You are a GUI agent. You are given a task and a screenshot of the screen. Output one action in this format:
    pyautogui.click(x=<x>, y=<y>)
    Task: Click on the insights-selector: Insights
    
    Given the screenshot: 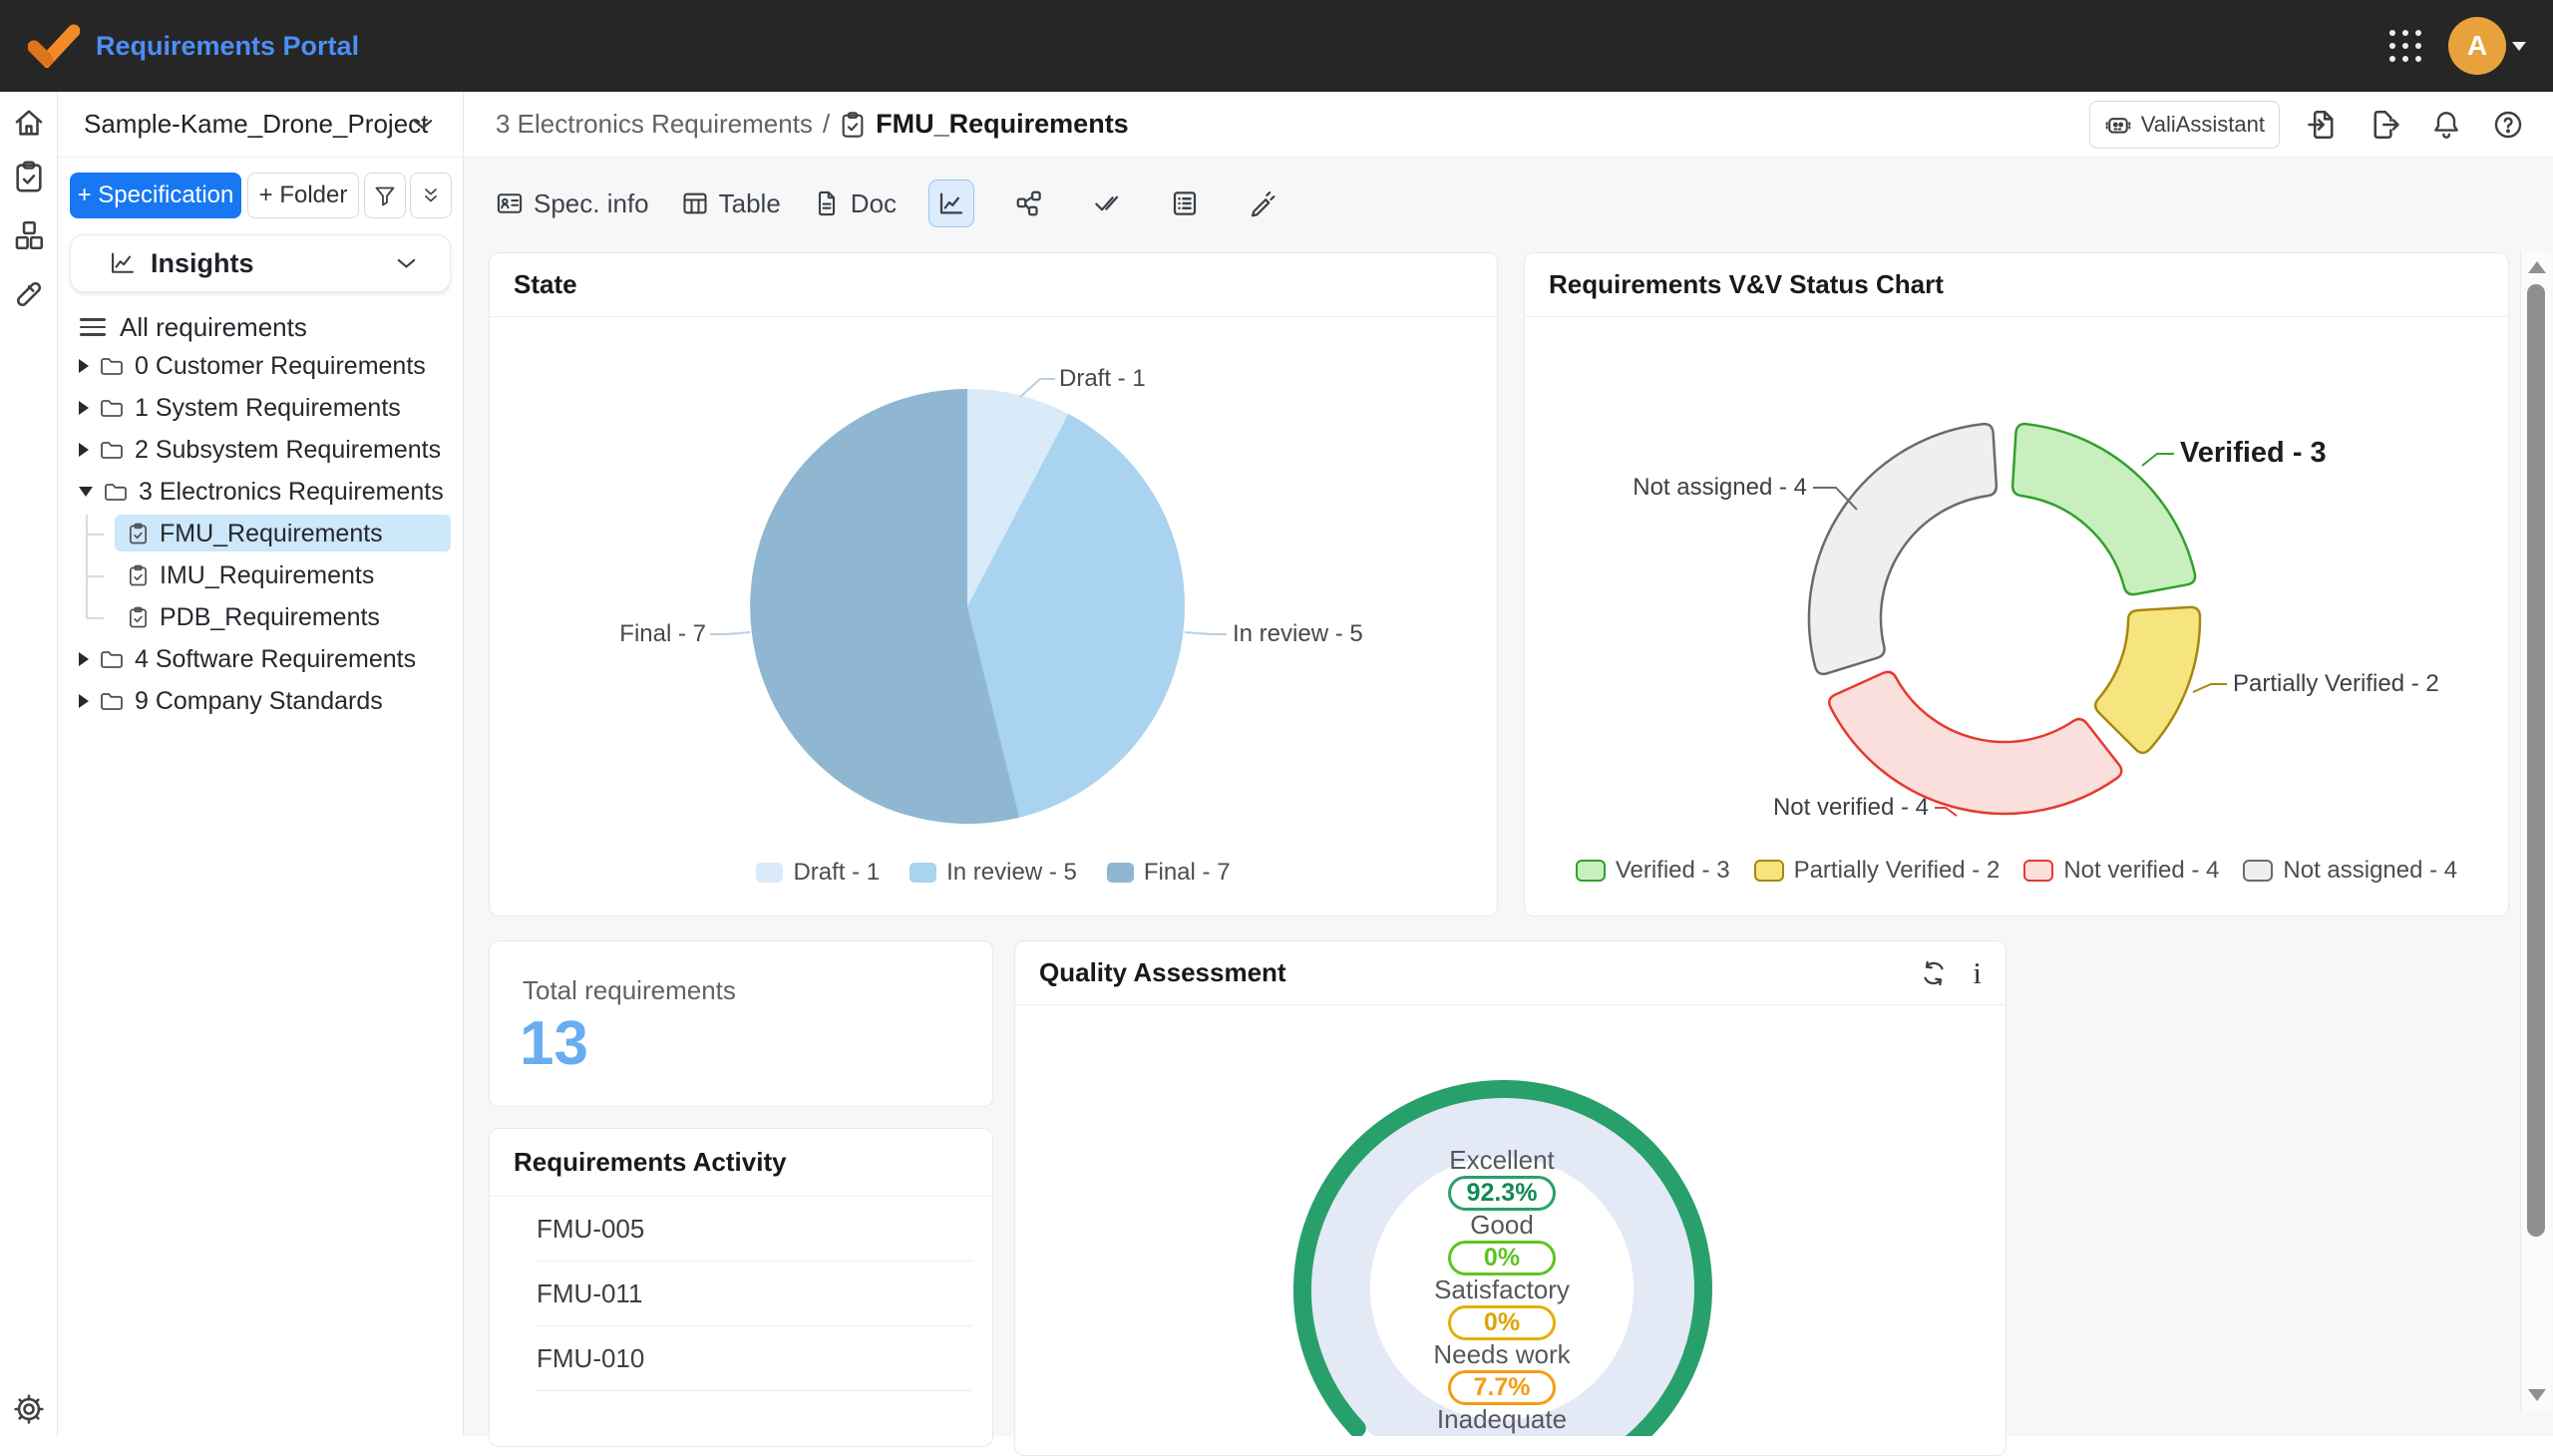 What is the action you would take?
    pyautogui.click(x=261, y=263)
    